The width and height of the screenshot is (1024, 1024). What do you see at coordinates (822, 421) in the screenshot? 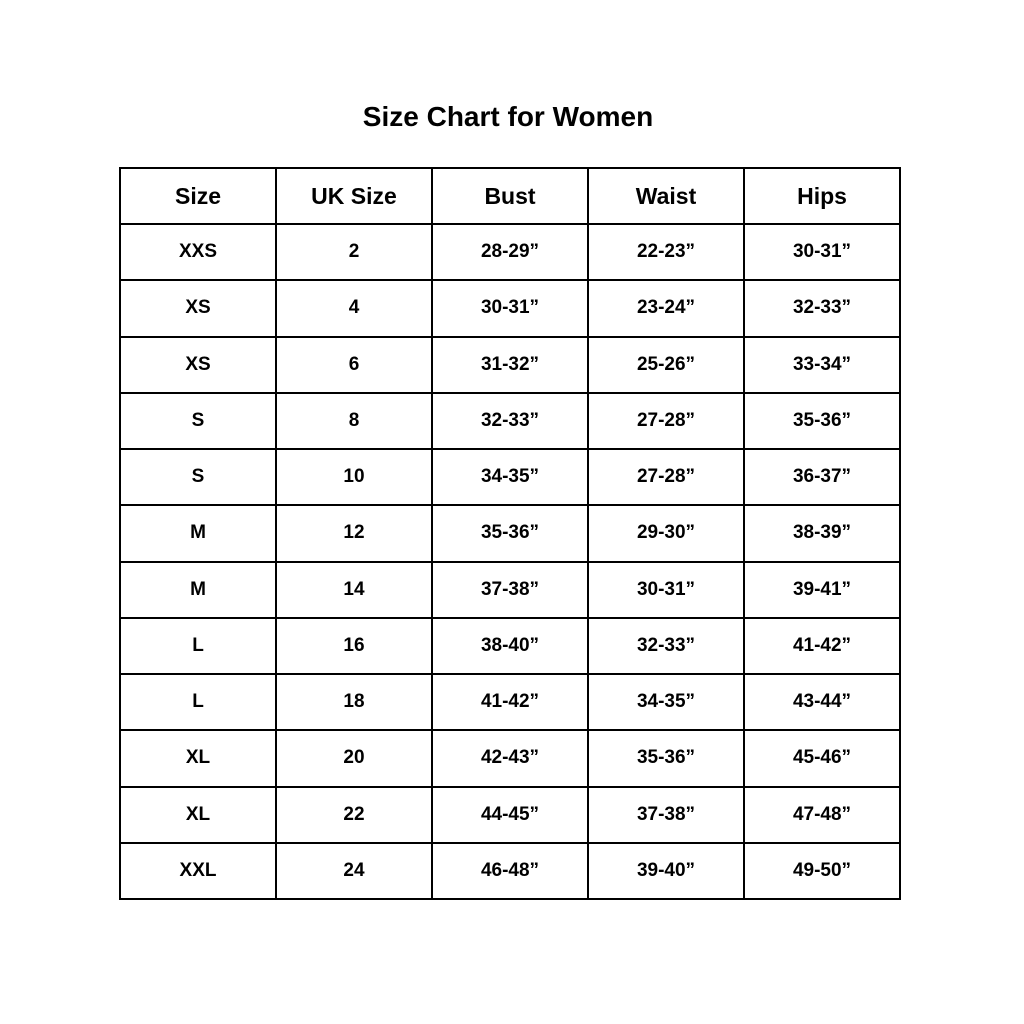
I see `cell-hips: 35-36”` at bounding box center [822, 421].